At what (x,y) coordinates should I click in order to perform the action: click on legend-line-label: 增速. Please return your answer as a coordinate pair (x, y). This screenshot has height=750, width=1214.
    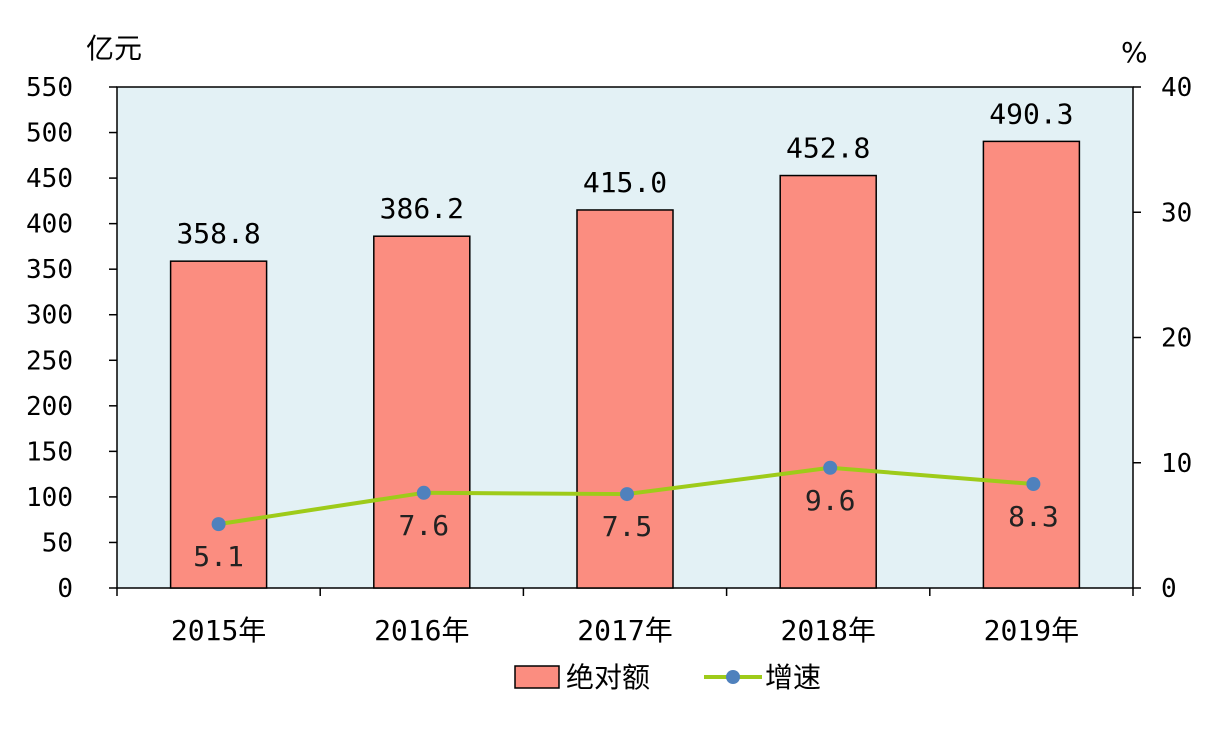
    Looking at the image, I should click on (793, 677).